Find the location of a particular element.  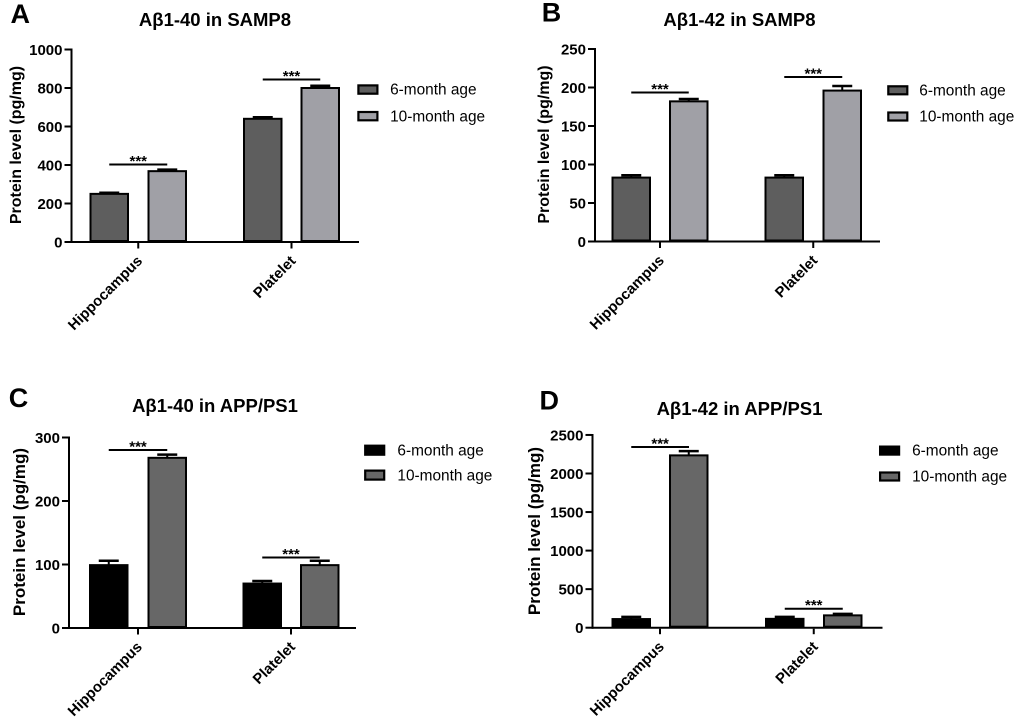

svg-text: Aβ1-40 in APP/PS1 is located at coordinates (215, 405).